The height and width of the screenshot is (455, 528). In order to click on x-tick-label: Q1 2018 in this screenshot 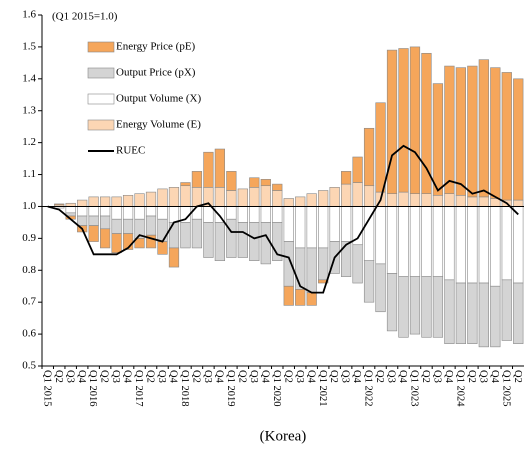, I will do `click(184, 388)`.